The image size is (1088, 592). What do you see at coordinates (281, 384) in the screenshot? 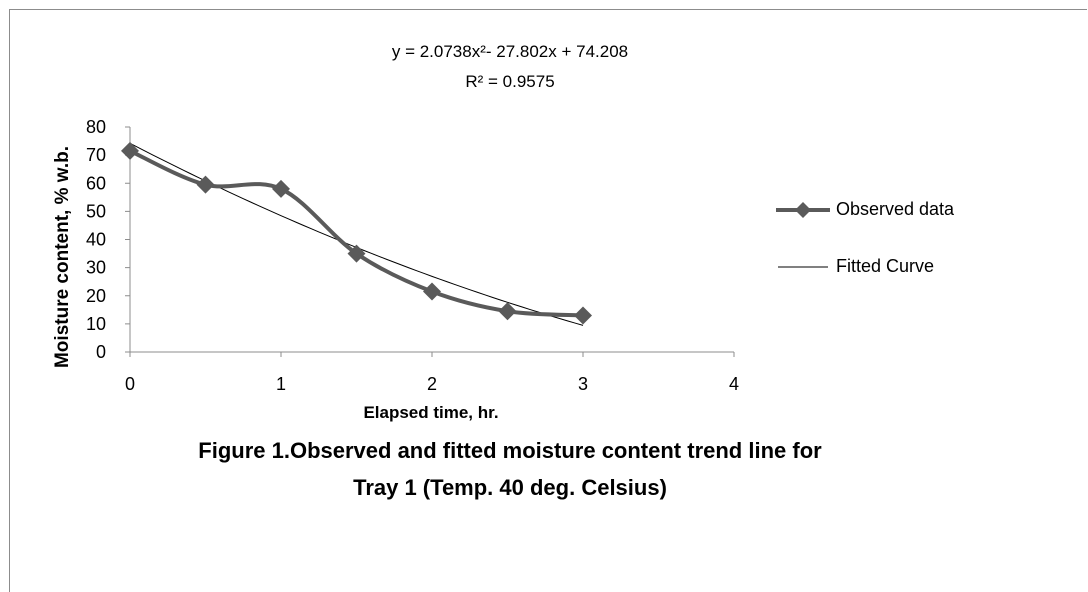
I see `x-tick-label: 1` at bounding box center [281, 384].